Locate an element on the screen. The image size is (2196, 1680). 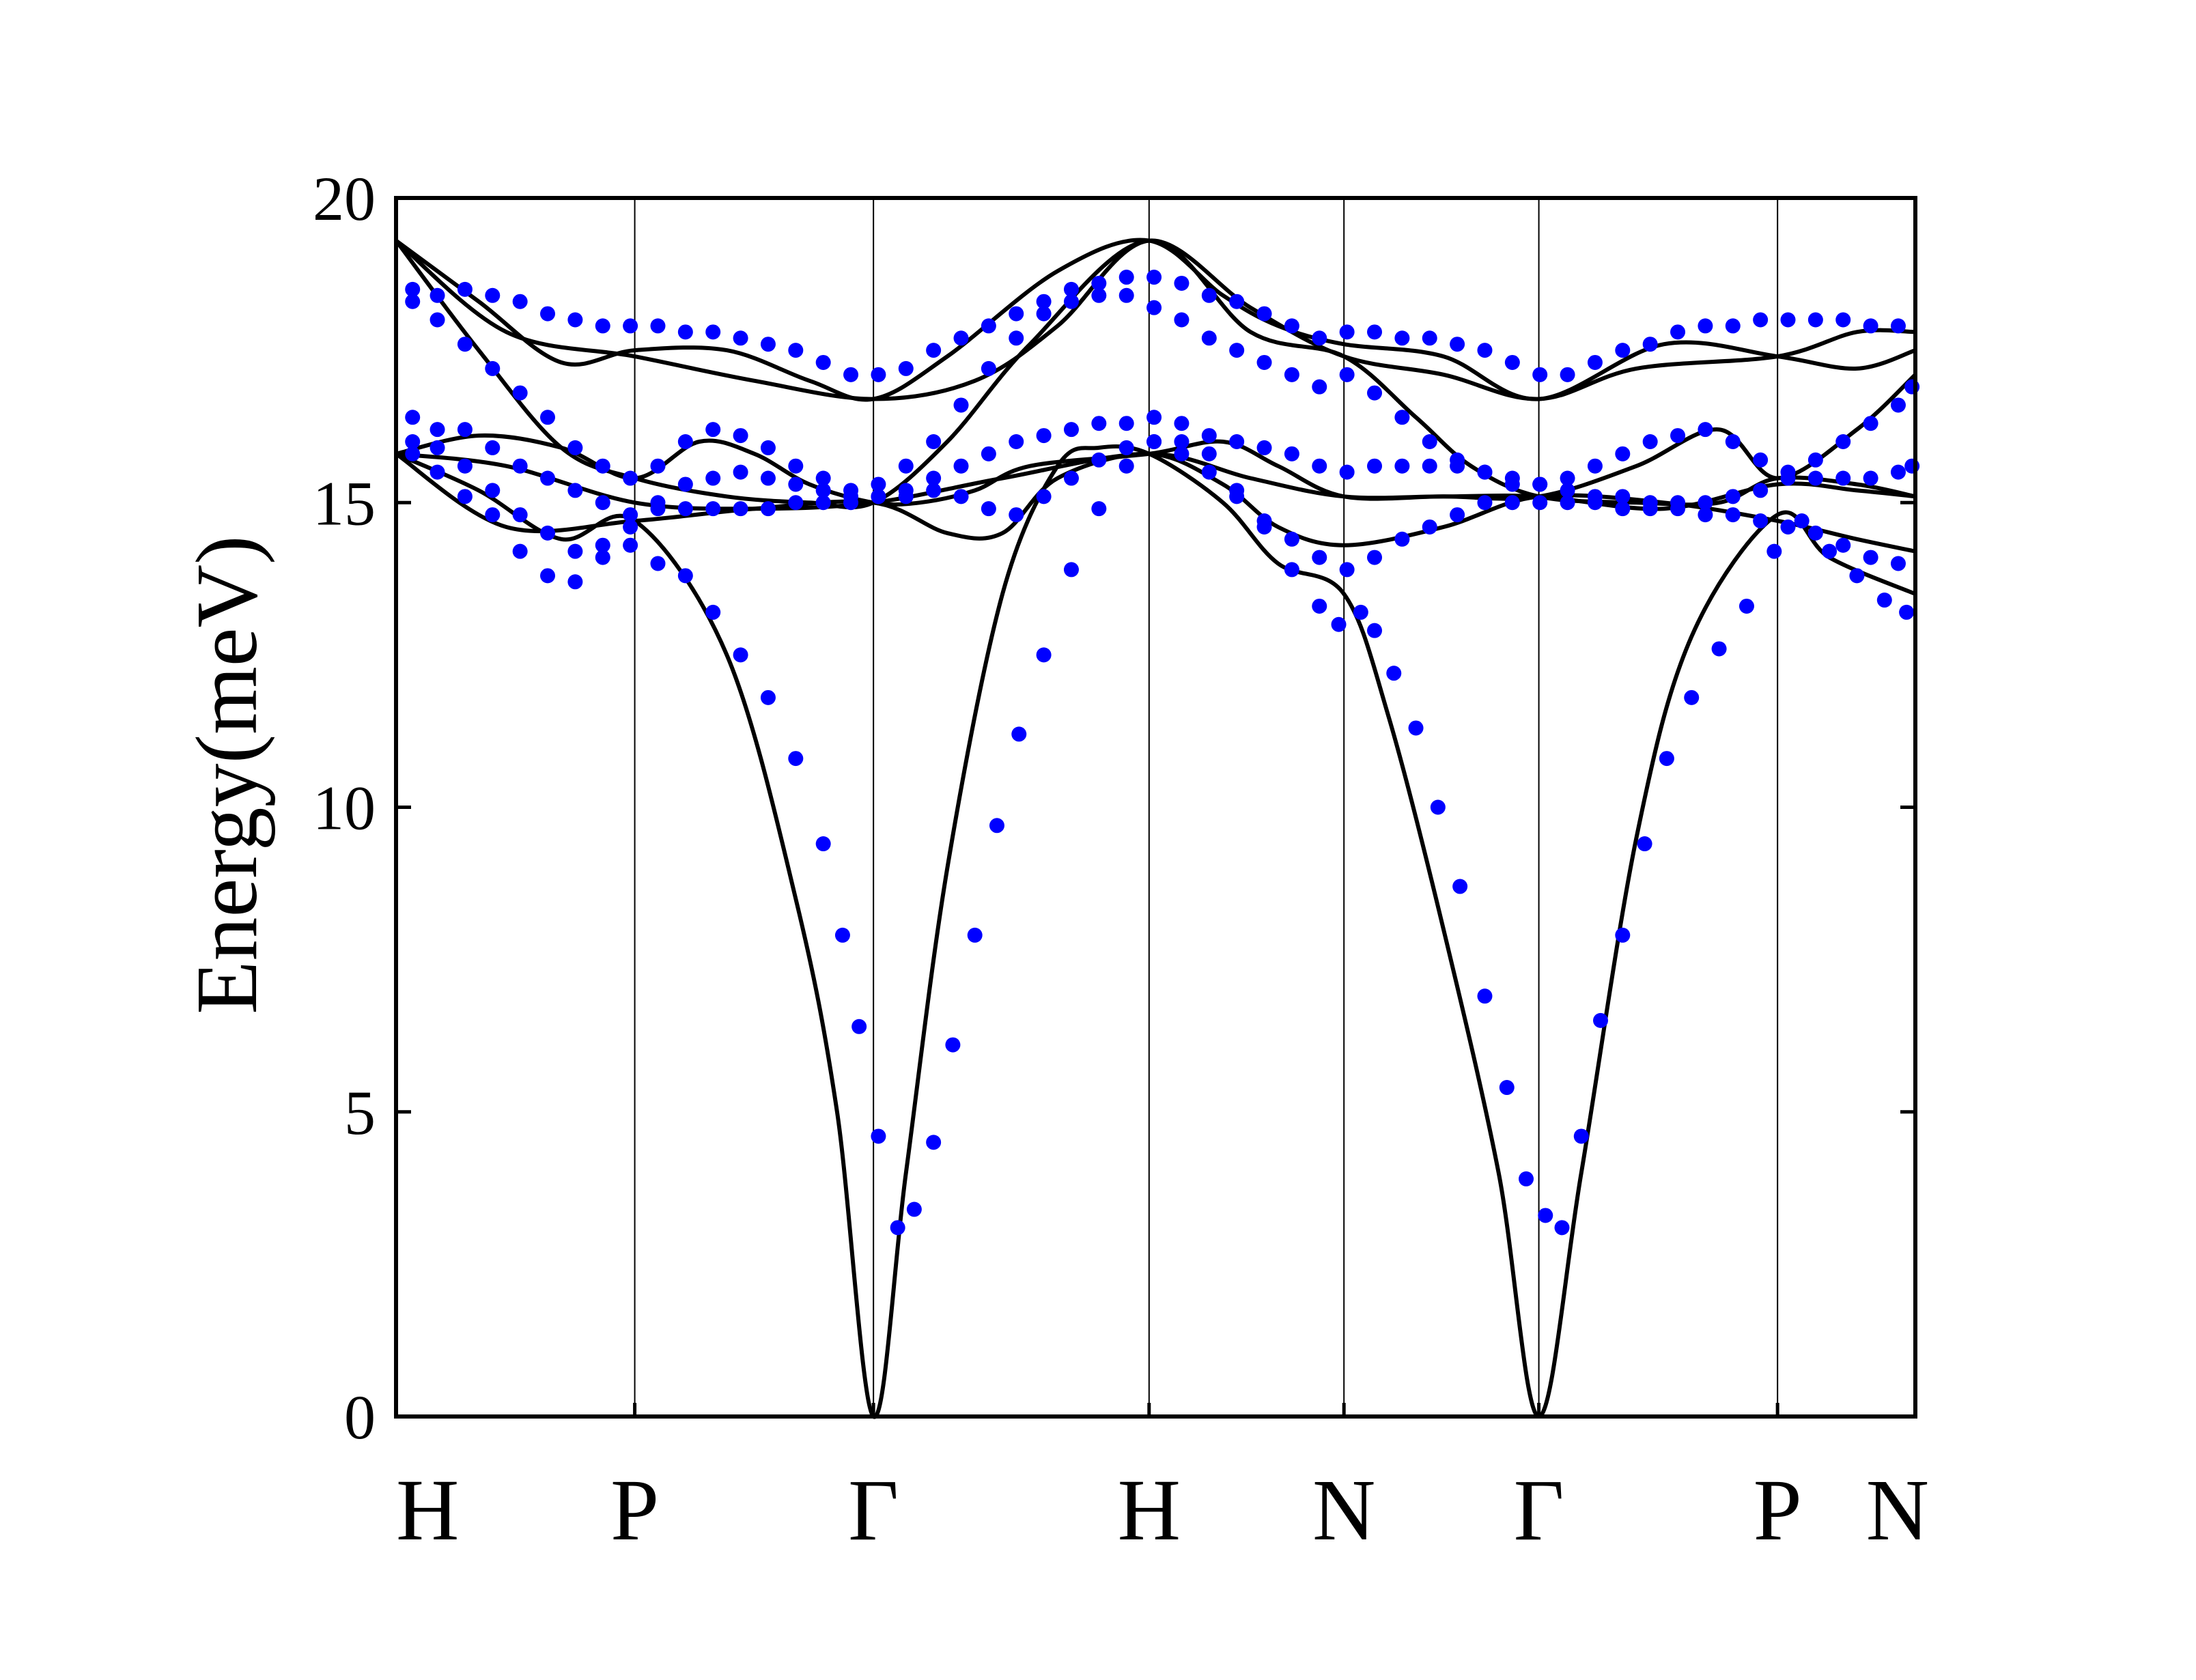
y-tick-label: 0 is located at coordinates (360, 1417).